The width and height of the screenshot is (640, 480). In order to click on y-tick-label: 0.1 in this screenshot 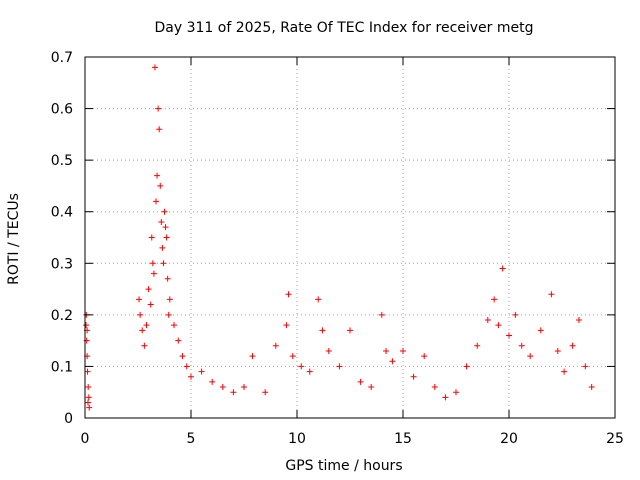, I will do `click(62, 367)`.